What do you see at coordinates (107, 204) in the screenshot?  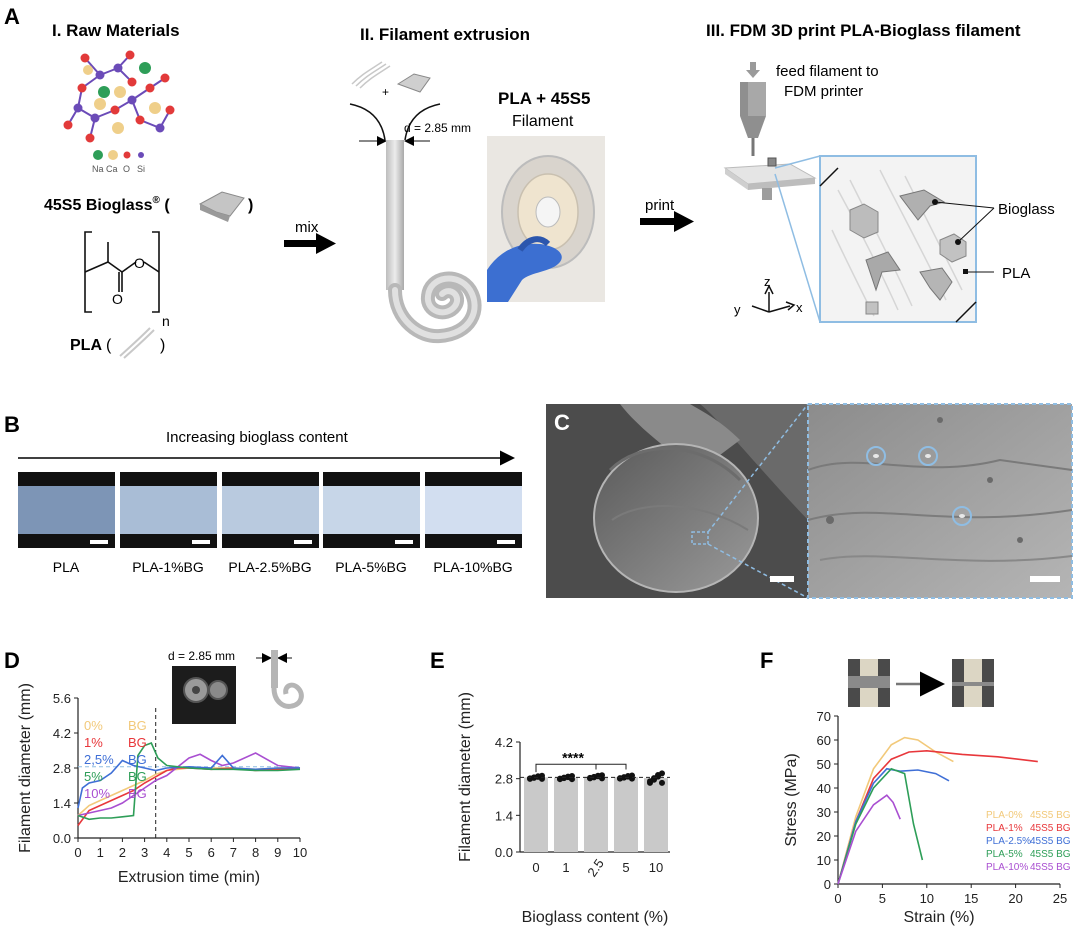 I see `bioglass-label: 45S5 Bioglass® (` at bounding box center [107, 204].